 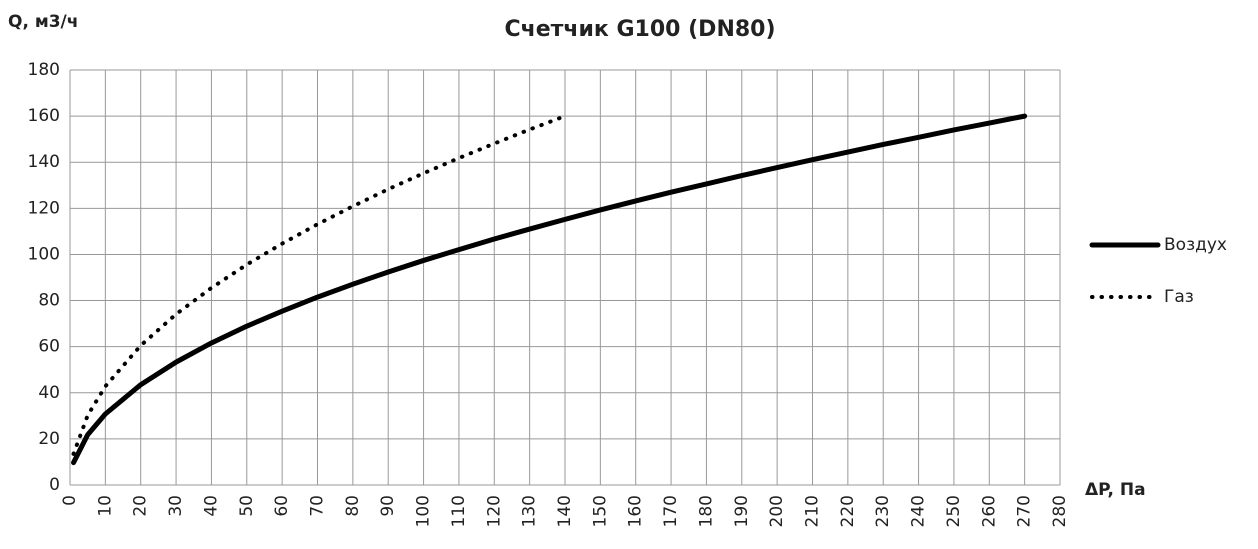 I want to click on legend-label: Газ, so click(x=1179, y=297).